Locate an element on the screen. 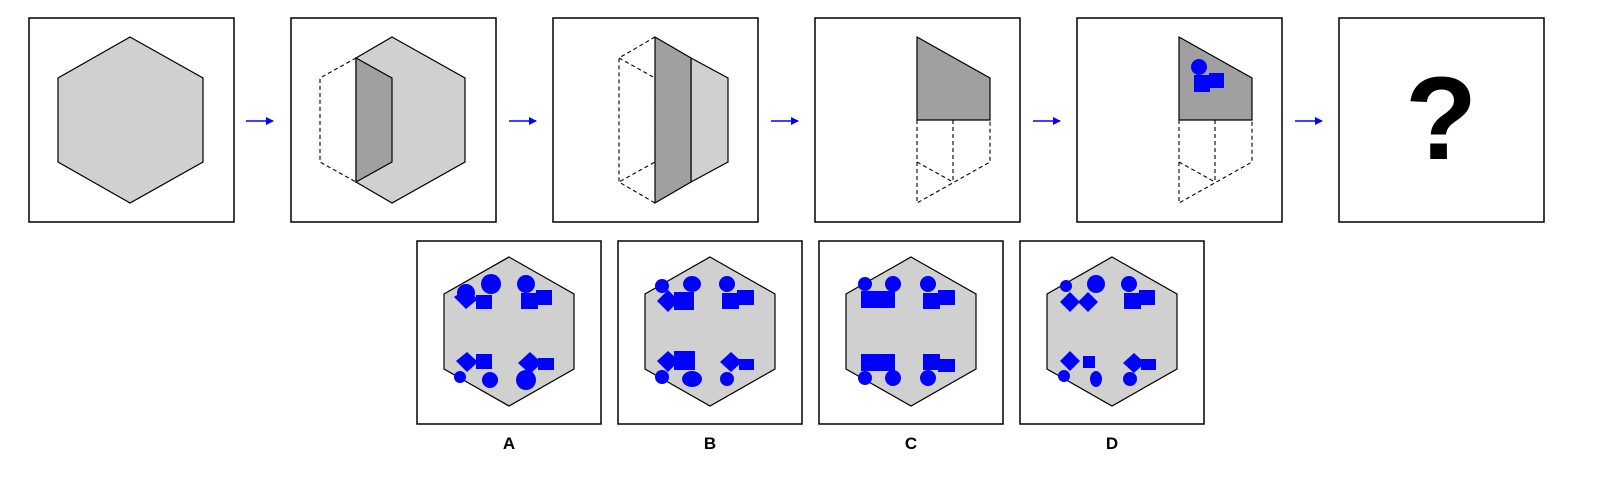 The image size is (1610, 490). folded-piece is located at coordinates (953, 78).